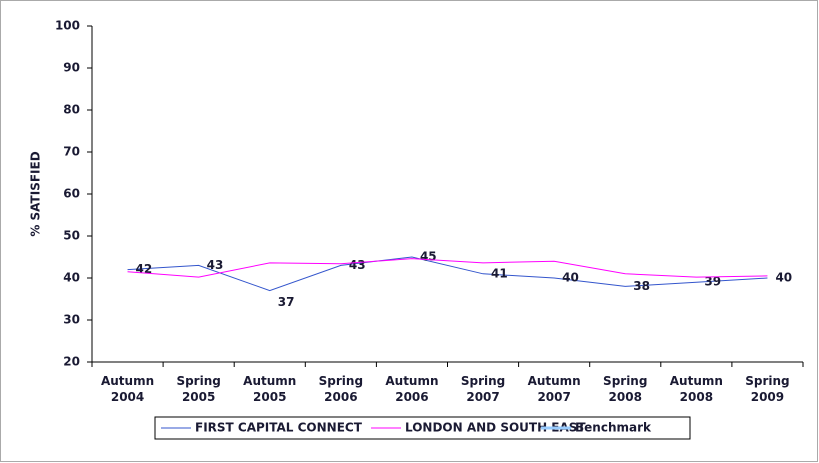 This screenshot has width=819, height=463. I want to click on x-tick-label: Autumn 2006, so click(412, 389).